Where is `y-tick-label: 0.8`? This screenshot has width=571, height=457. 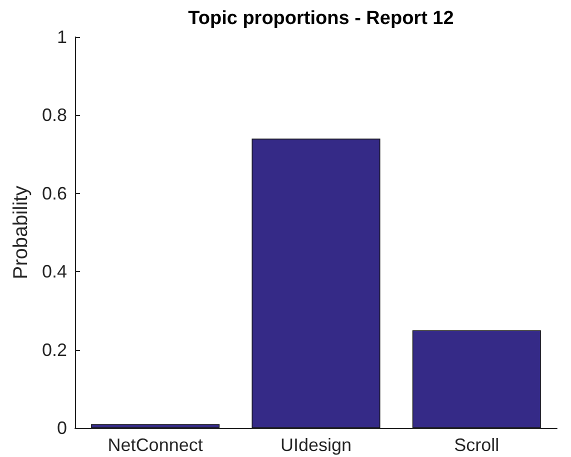
y-tick-label: 0.8 is located at coordinates (54, 115).